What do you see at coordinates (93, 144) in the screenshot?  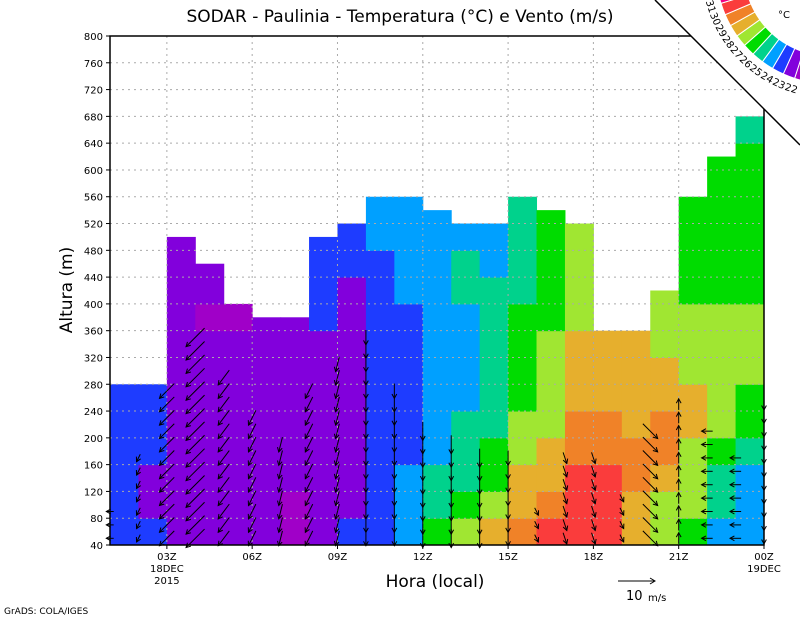 I see `y-tick-label: 640` at bounding box center [93, 144].